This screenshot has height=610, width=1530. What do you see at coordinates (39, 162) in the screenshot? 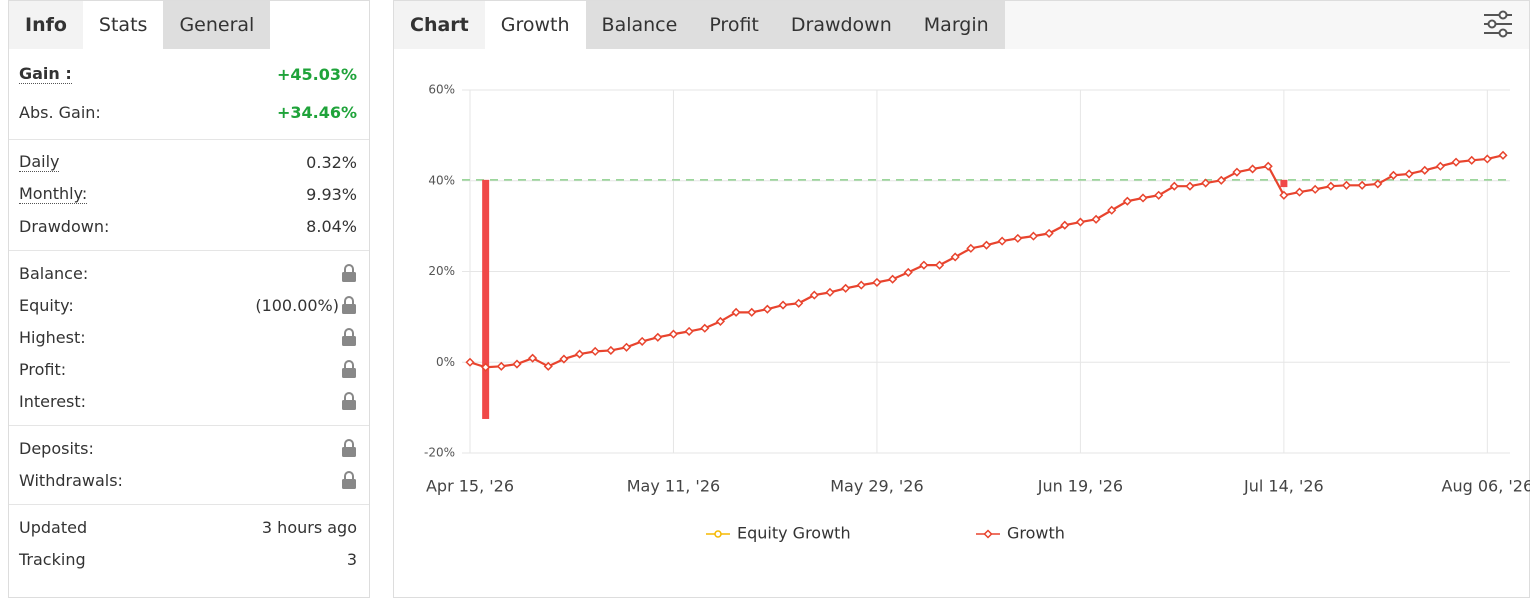
I see `stat-label: Daily` at bounding box center [39, 162].